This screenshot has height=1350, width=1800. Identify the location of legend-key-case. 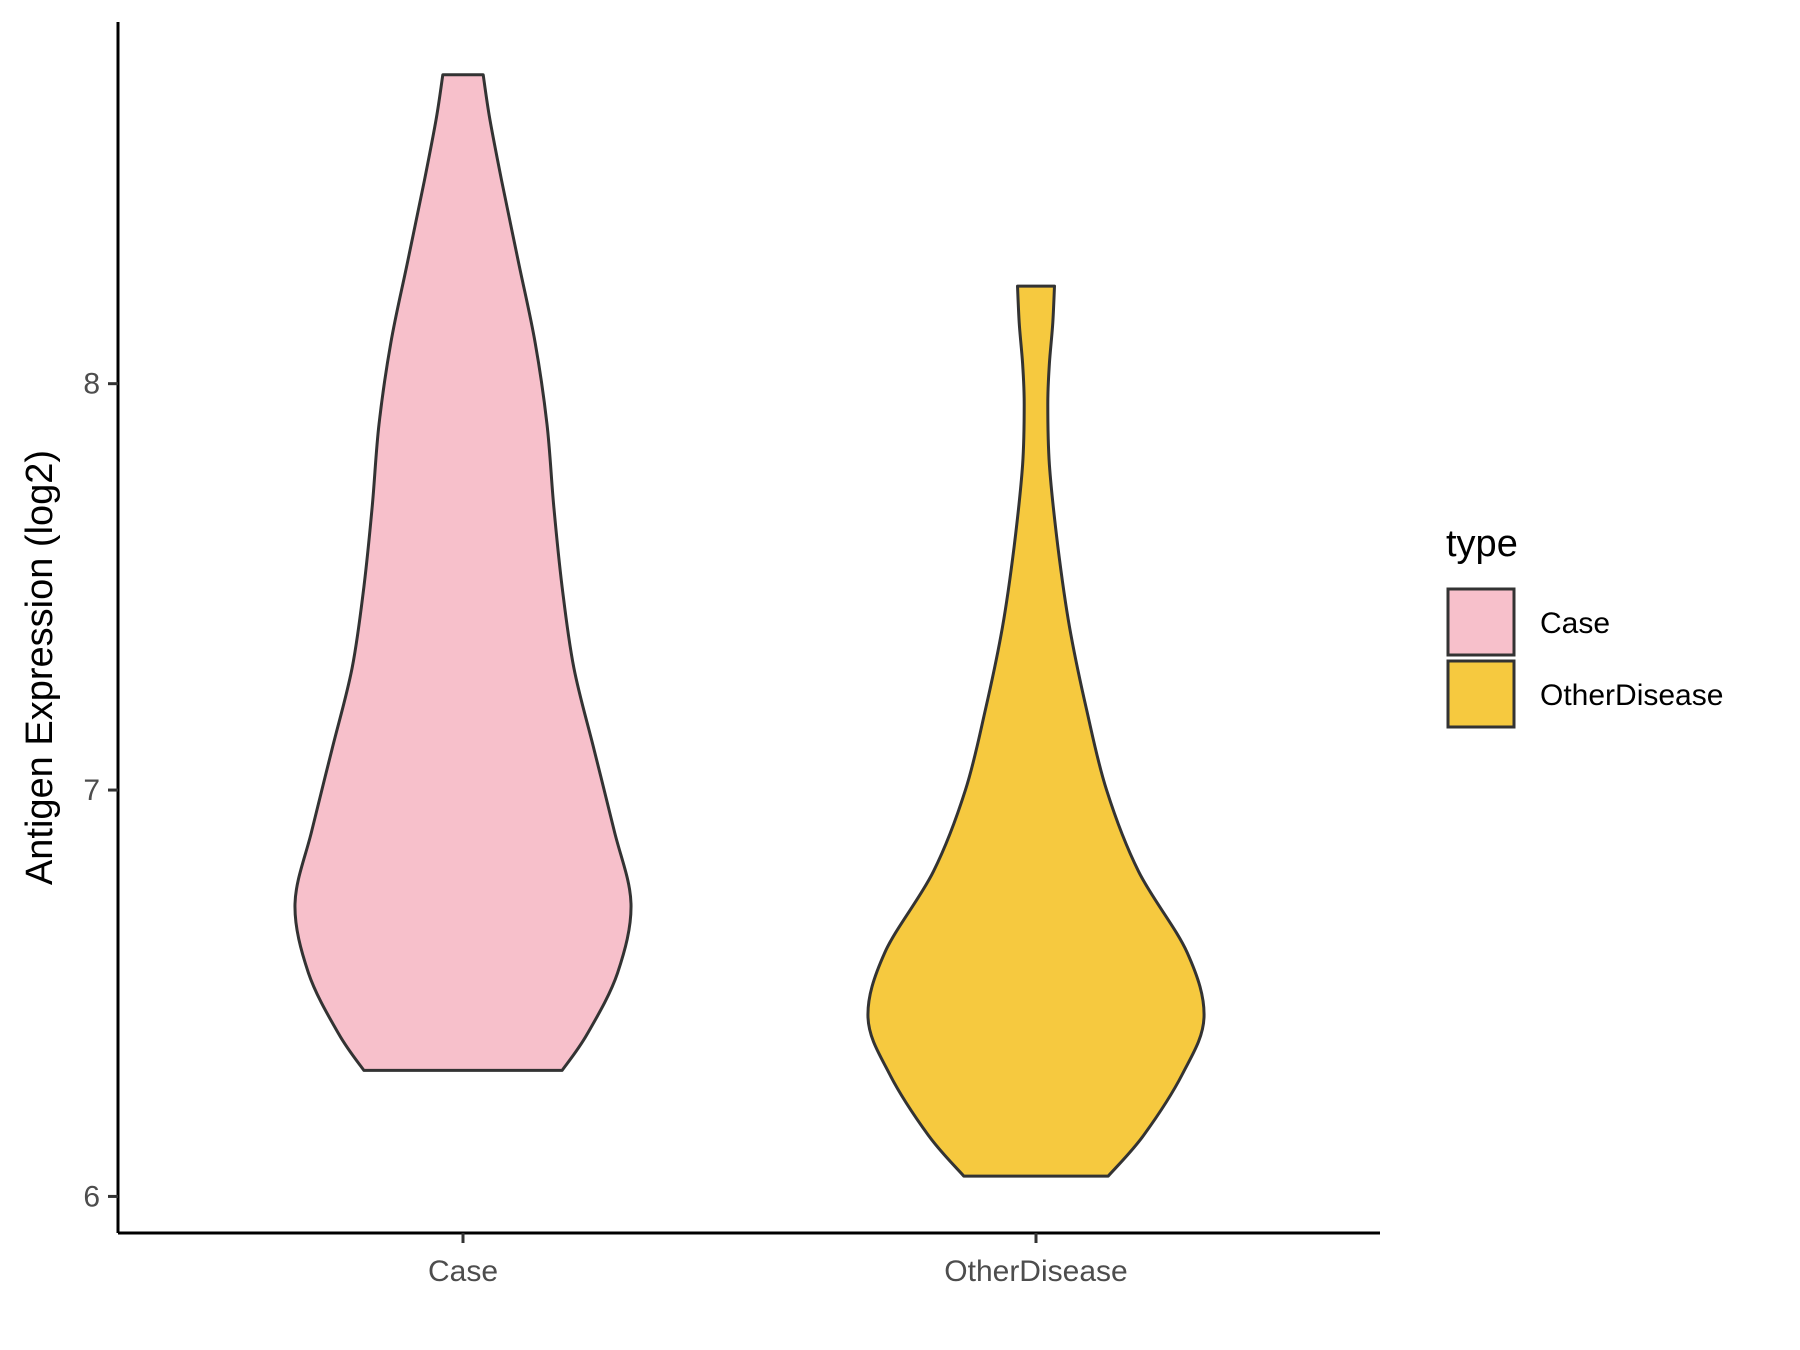
(1481, 622).